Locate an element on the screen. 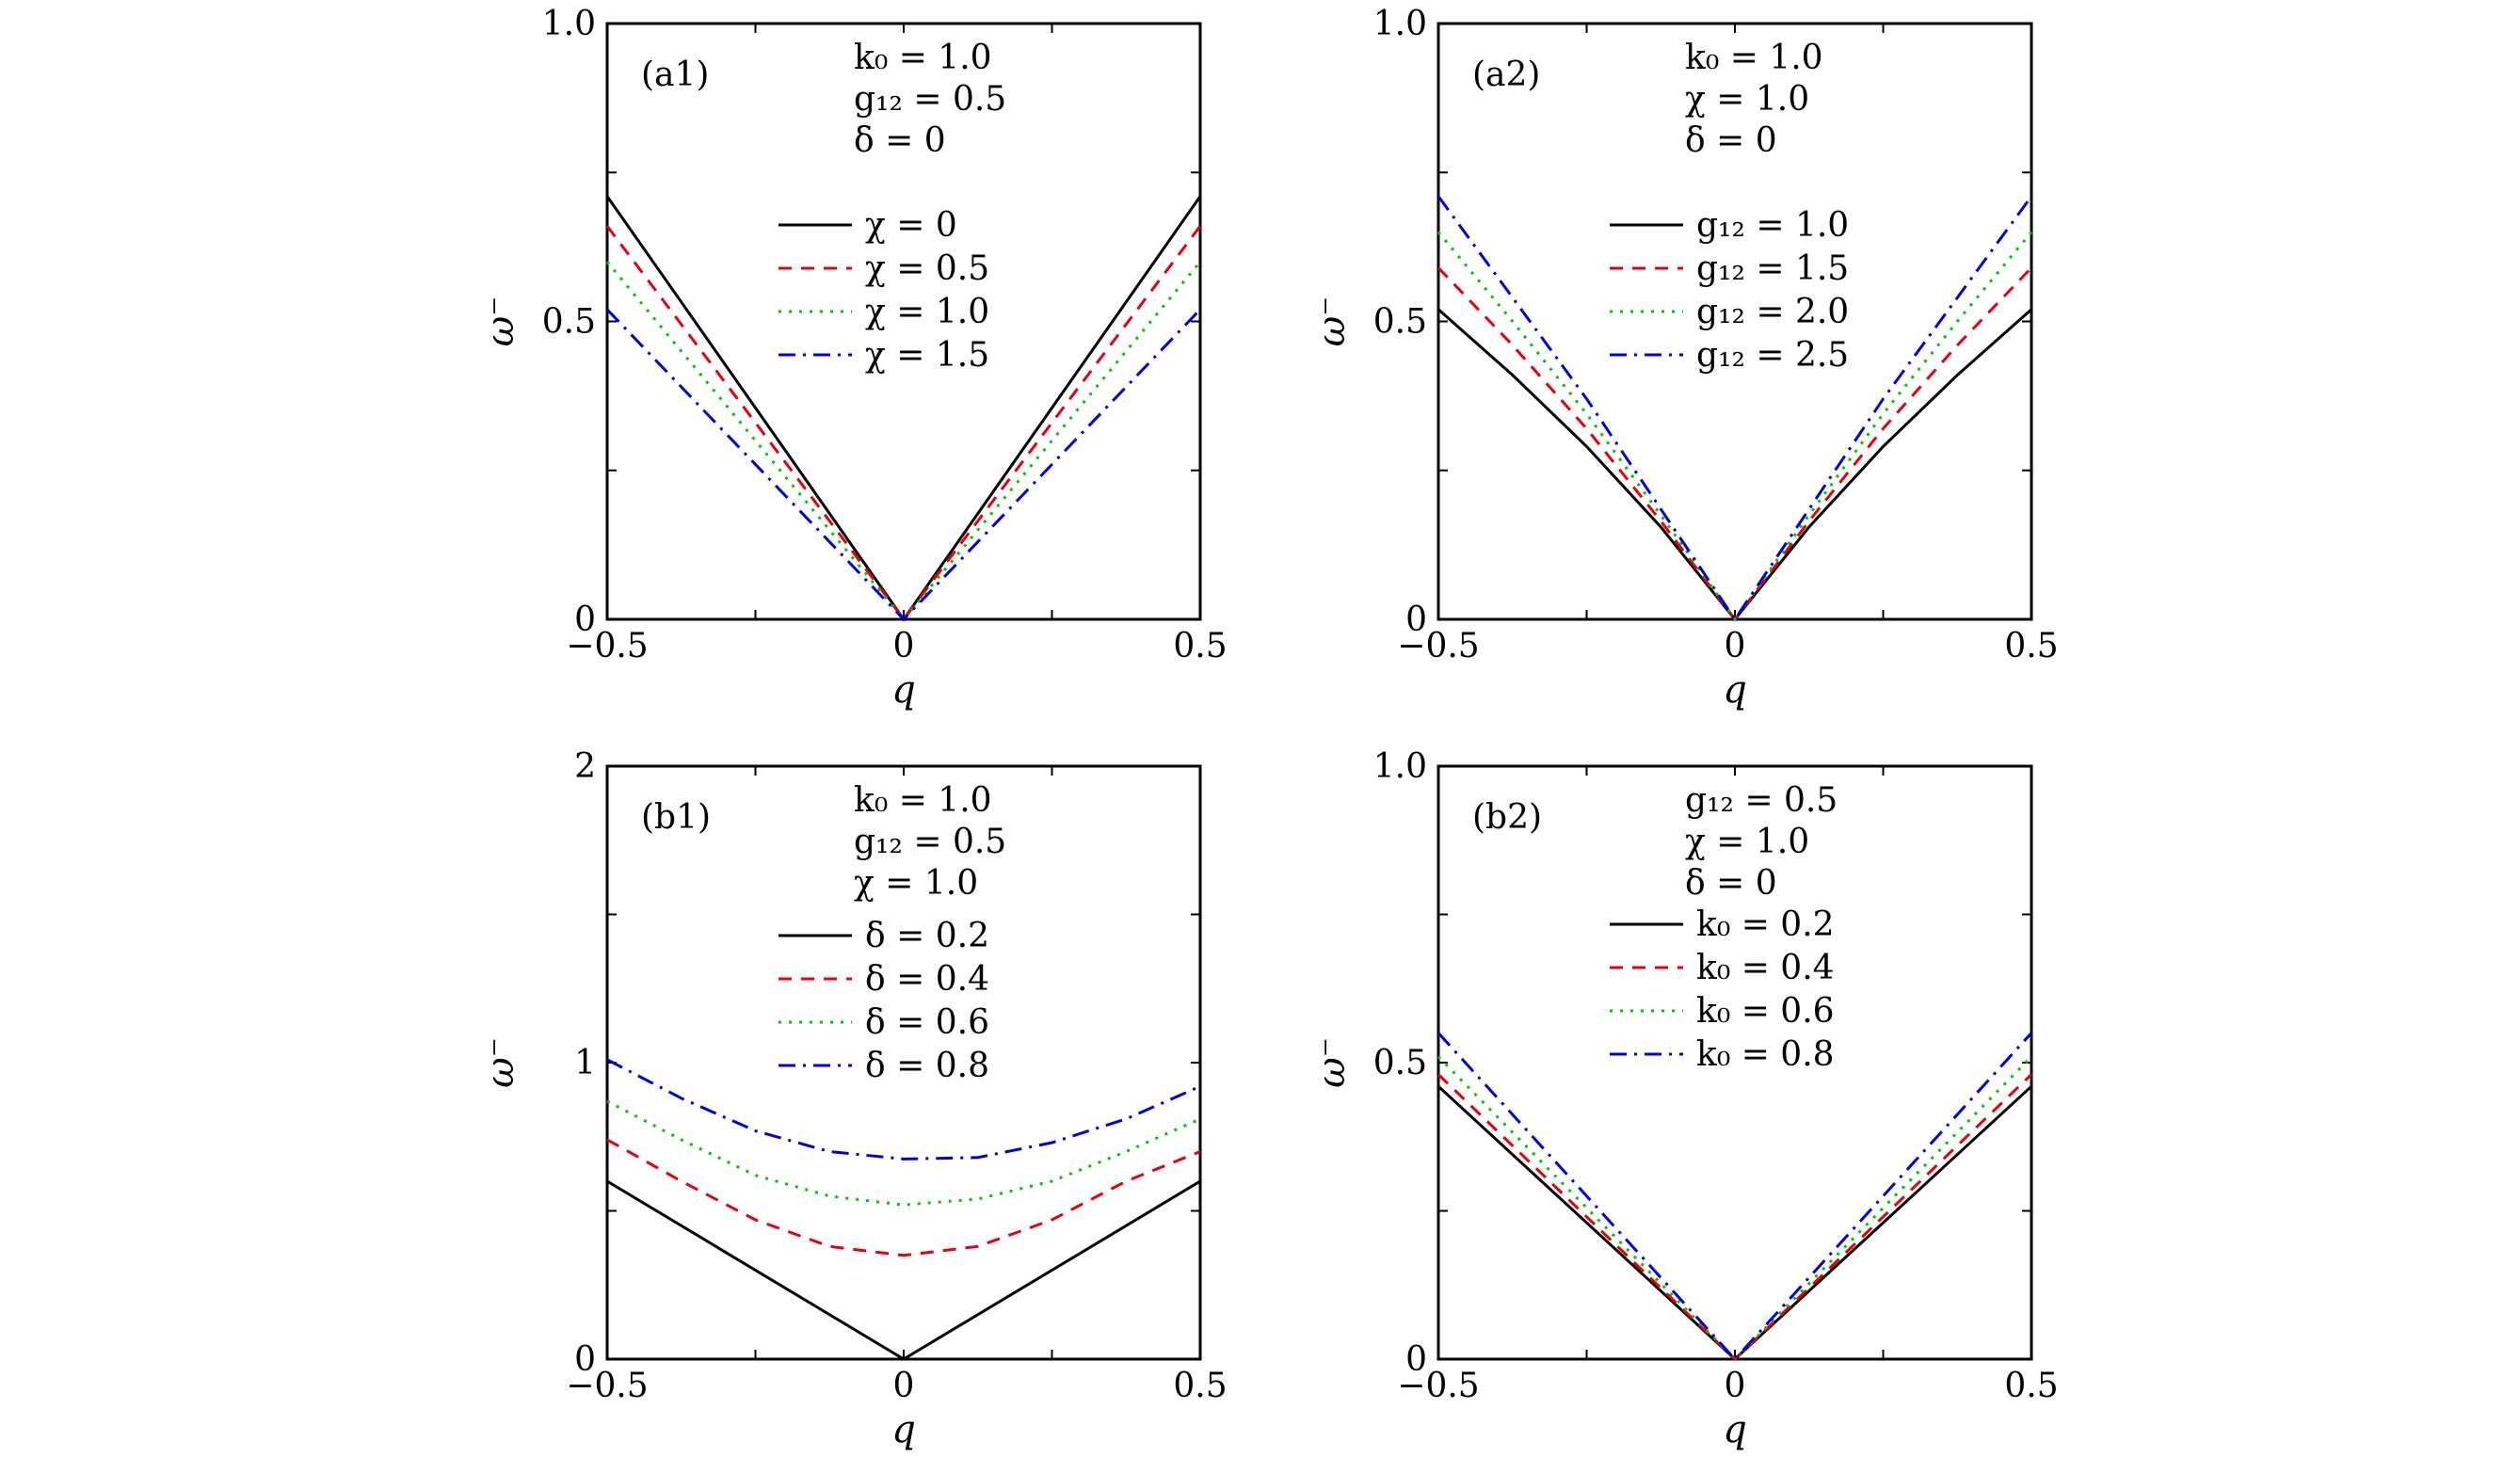 This screenshot has width=2520, height=1457. legend-entry: k₀ = 0.2 is located at coordinates (1765, 925).